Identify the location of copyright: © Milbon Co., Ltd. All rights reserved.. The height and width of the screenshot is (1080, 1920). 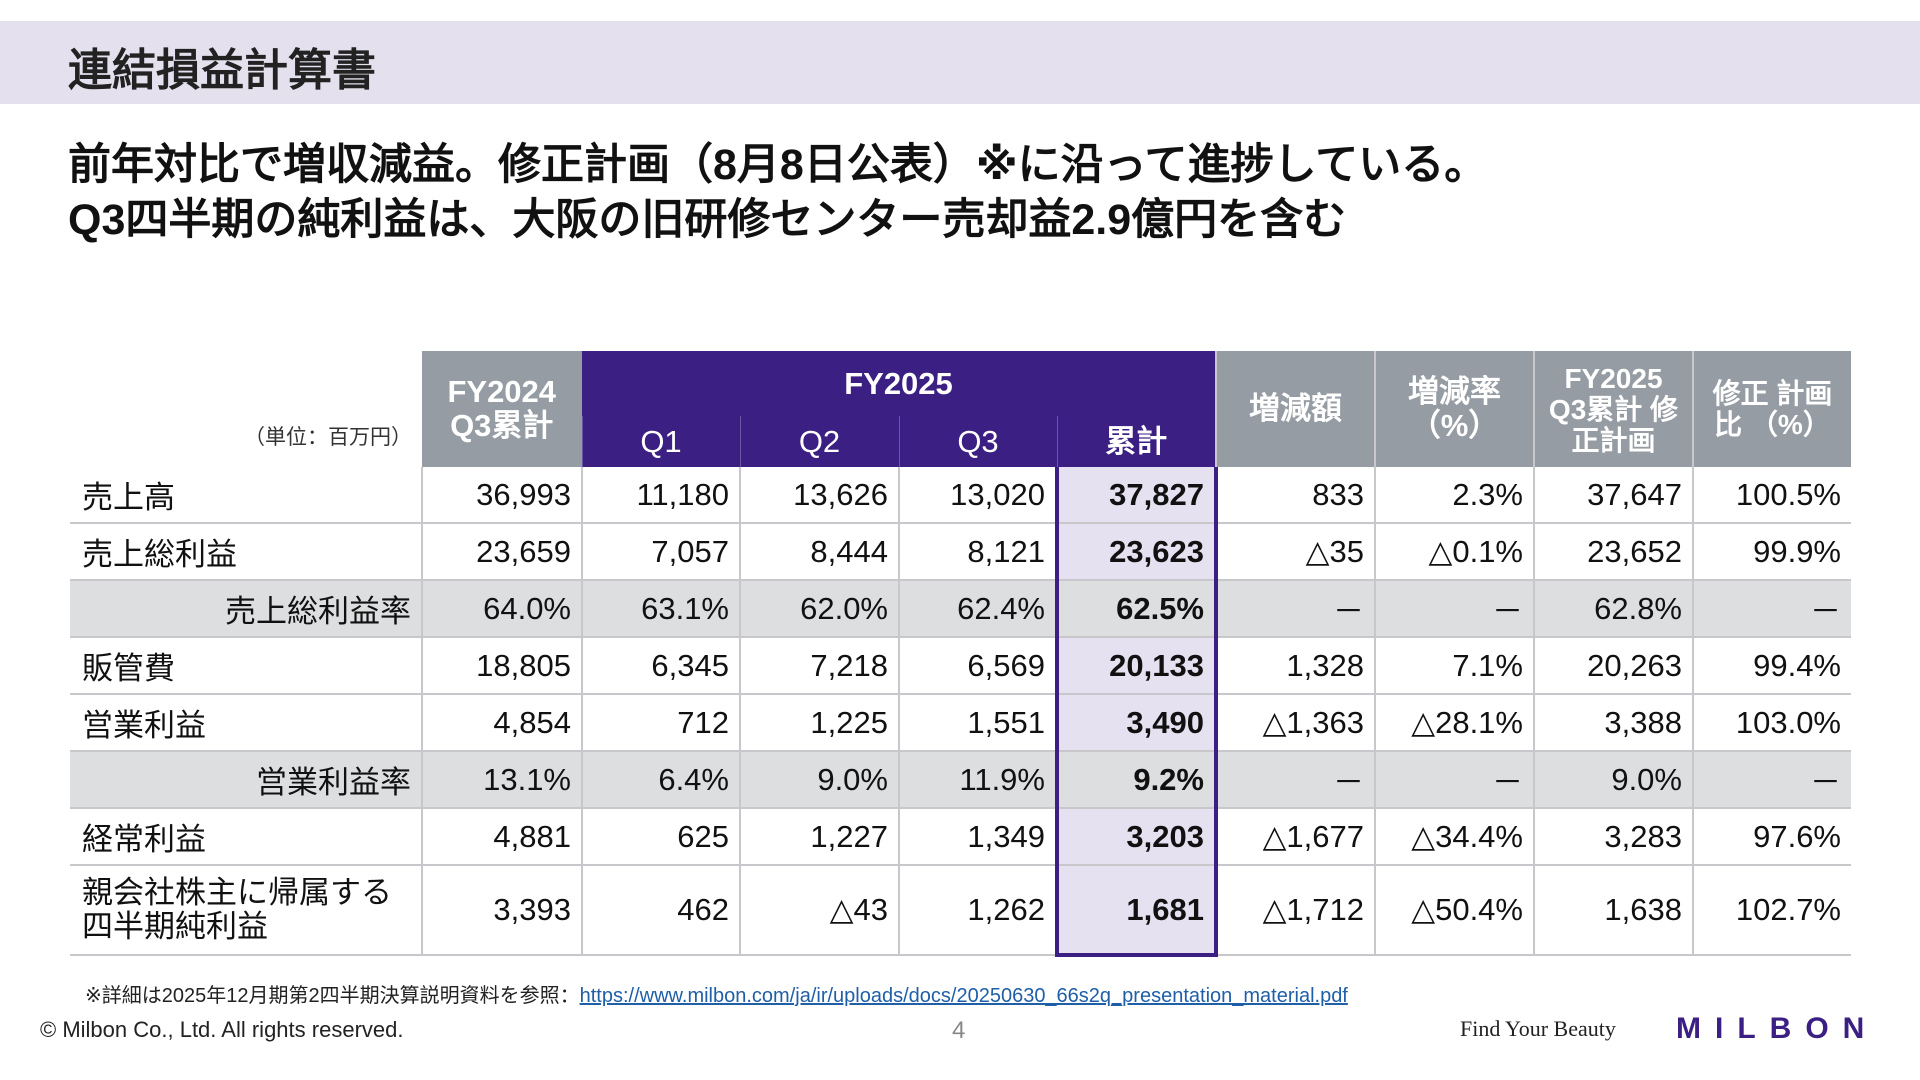
(222, 1029).